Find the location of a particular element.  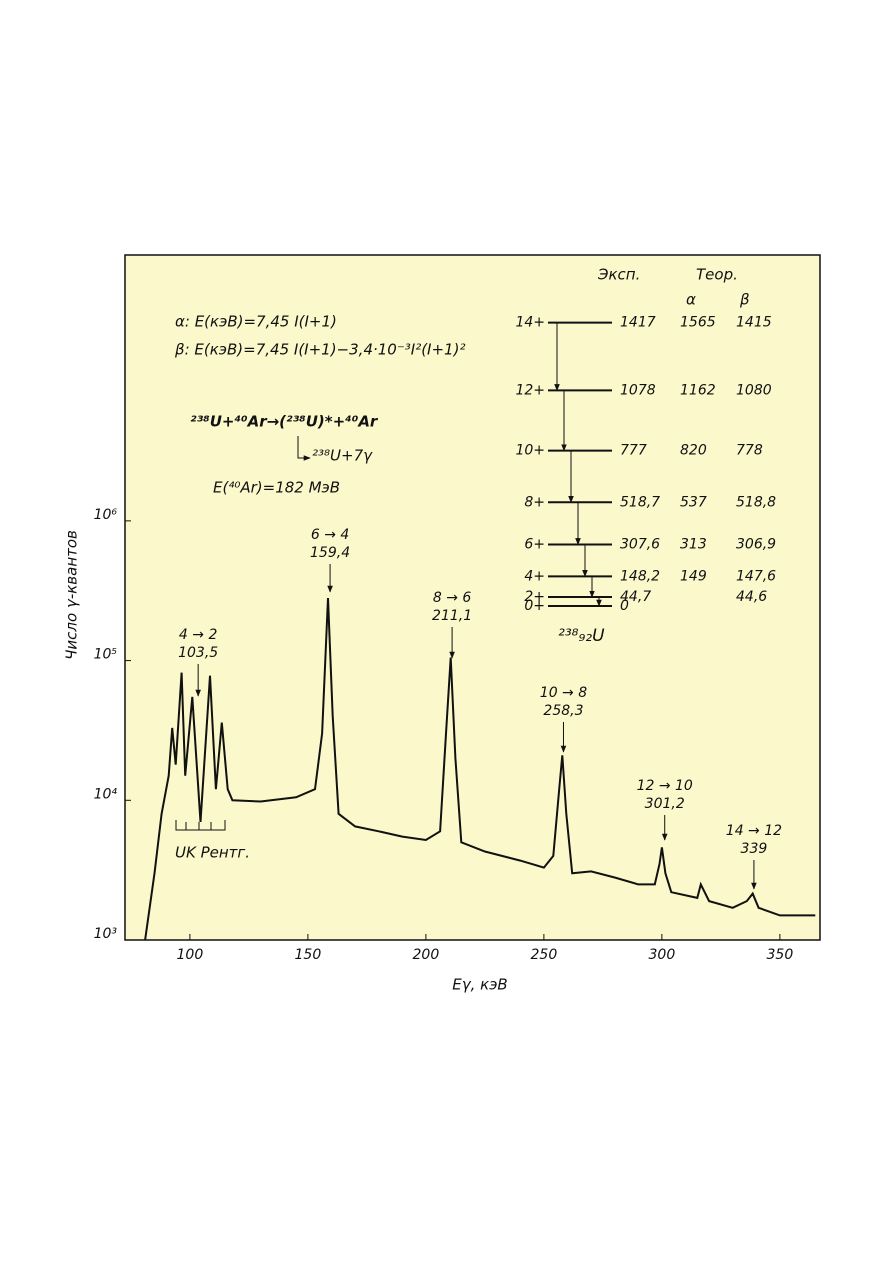

level-energy: 44,7 is located at coordinates (635, 597).